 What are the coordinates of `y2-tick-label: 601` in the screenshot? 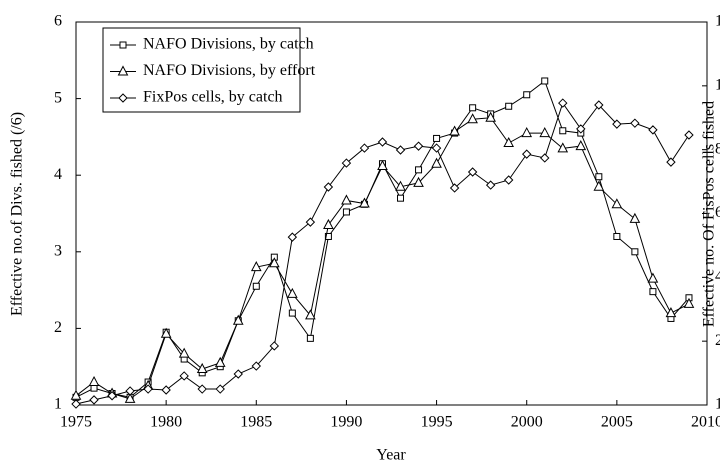 It's located at (717, 212).